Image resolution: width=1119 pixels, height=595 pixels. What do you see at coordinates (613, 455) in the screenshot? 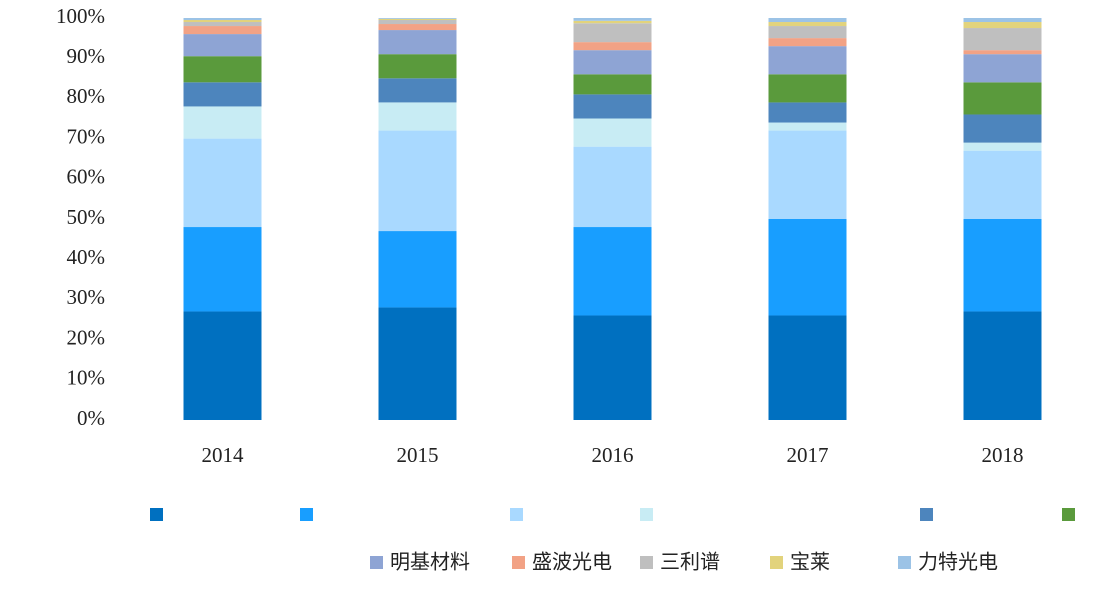
I see `x-tick-label: 2016` at bounding box center [613, 455].